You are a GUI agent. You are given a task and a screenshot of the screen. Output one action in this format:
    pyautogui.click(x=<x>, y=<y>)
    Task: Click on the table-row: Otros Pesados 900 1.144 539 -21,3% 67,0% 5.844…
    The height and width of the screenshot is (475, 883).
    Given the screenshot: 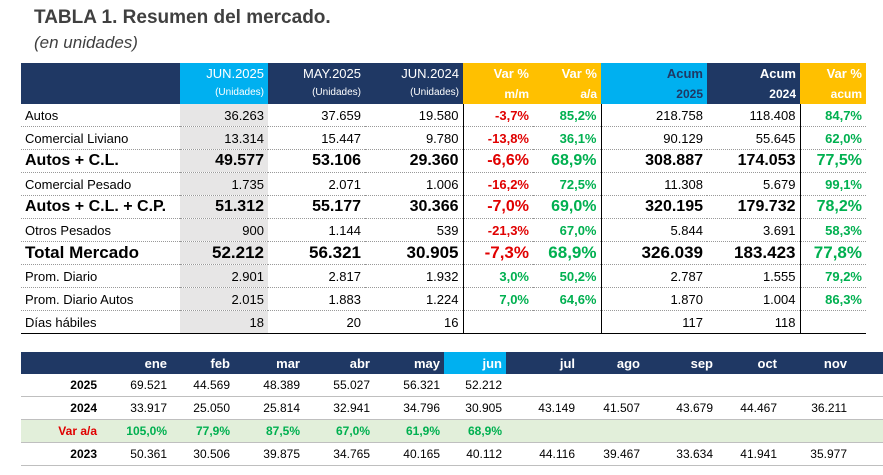 What is the action you would take?
    pyautogui.click(x=443, y=230)
    